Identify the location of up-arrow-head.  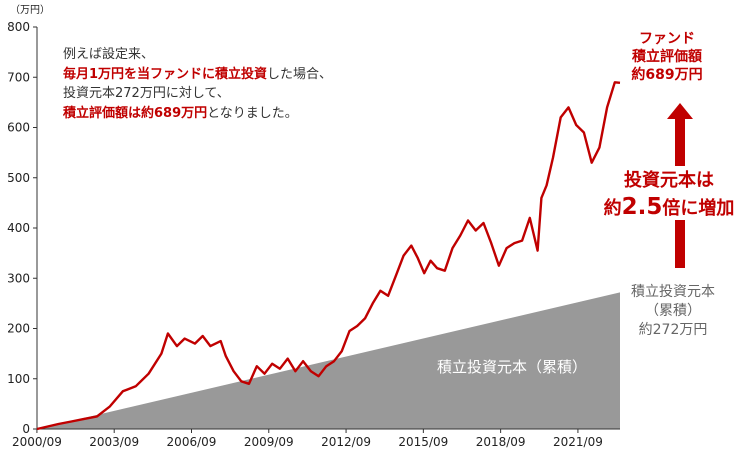
(680, 111).